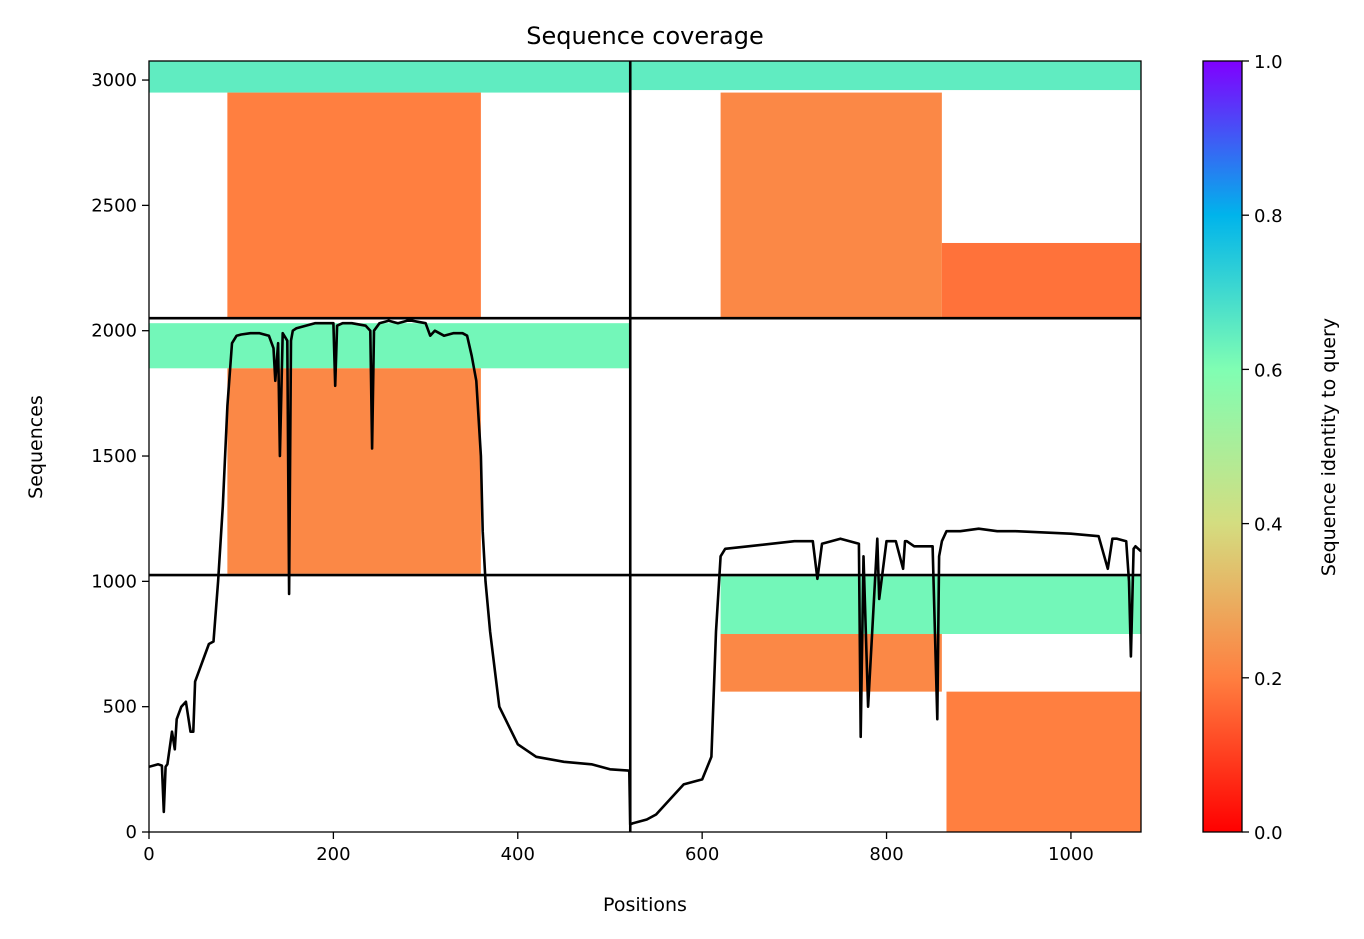 This screenshot has height=939, width=1364. I want to click on y-axis-label: Sequences, so click(36, 447).